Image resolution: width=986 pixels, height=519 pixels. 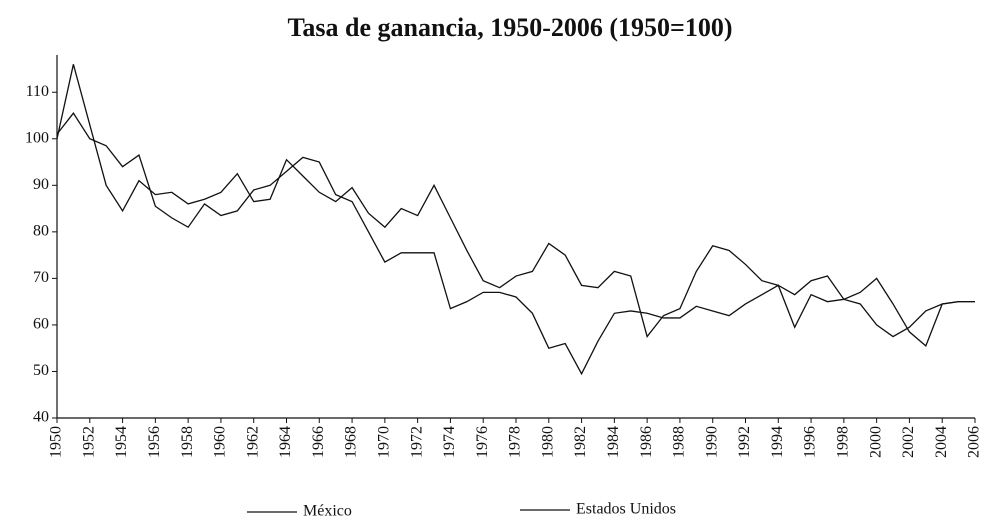 What do you see at coordinates (318, 442) in the screenshot?
I see `x-tick-label: 1966` at bounding box center [318, 442].